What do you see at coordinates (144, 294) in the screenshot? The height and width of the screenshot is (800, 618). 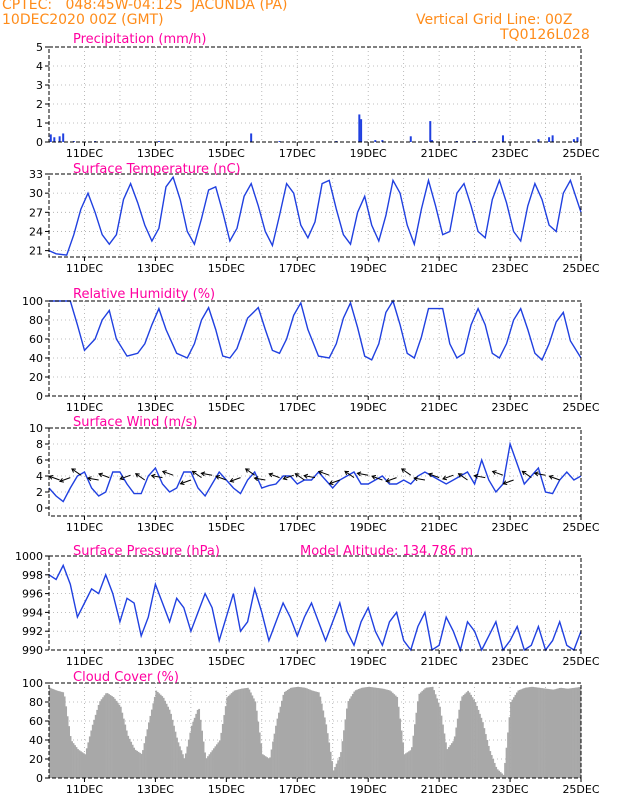 I see `panel-title: Relative Humidity (%)` at bounding box center [144, 294].